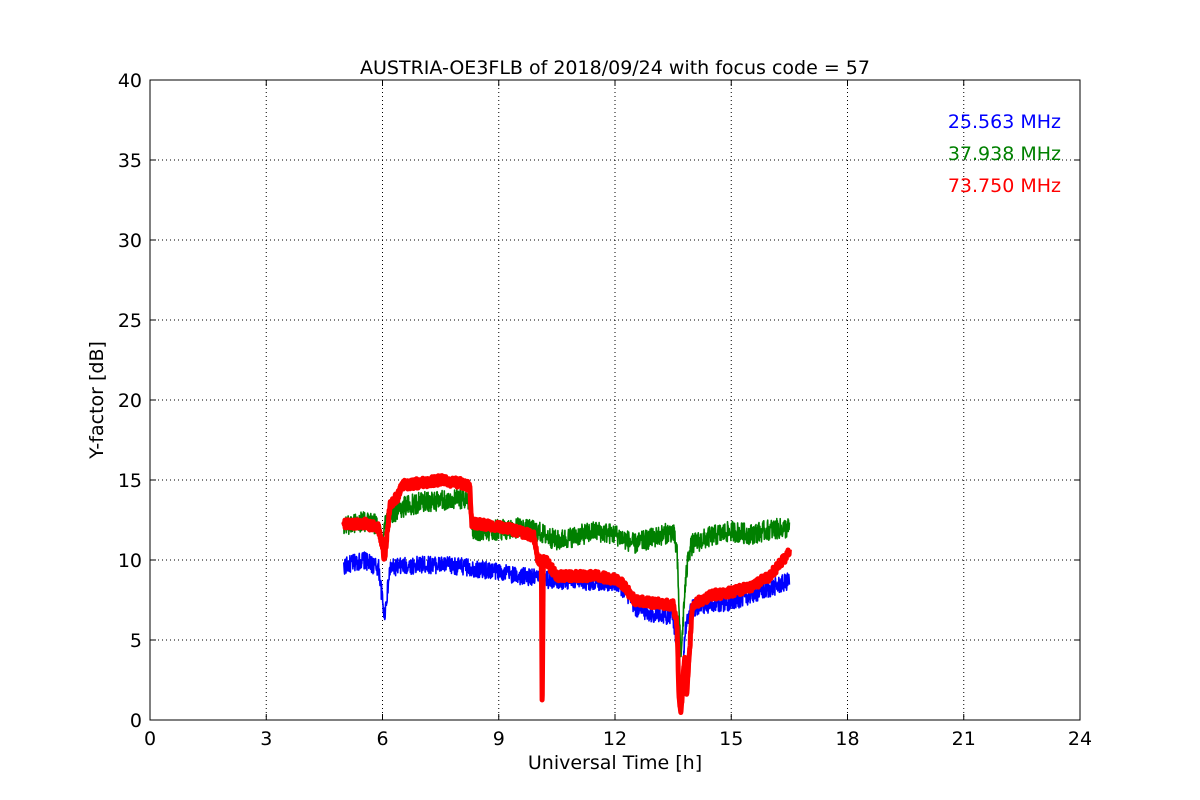 The width and height of the screenshot is (1200, 800). What do you see at coordinates (499, 739) in the screenshot?
I see `x-tick-label: 9` at bounding box center [499, 739].